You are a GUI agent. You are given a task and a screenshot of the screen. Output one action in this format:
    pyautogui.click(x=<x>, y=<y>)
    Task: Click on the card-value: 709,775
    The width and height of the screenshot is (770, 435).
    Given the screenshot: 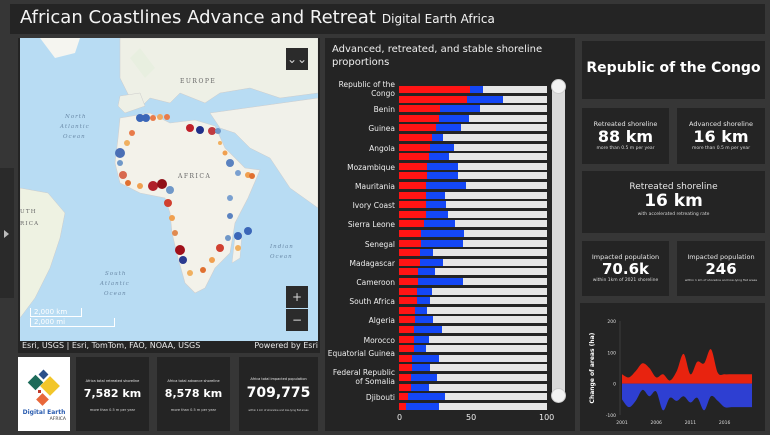 What is the action you would take?
    pyautogui.click(x=278, y=393)
    